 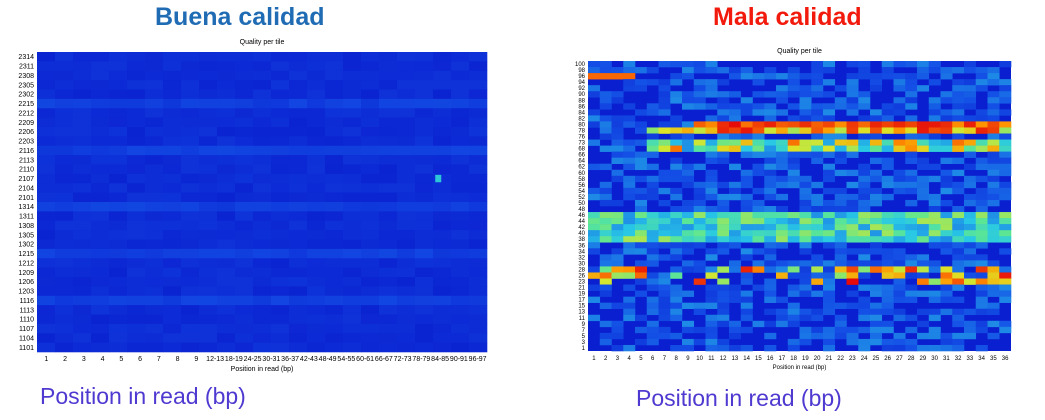 I want to click on x-axis-label: Position in read (bp), so click(x=262, y=369).